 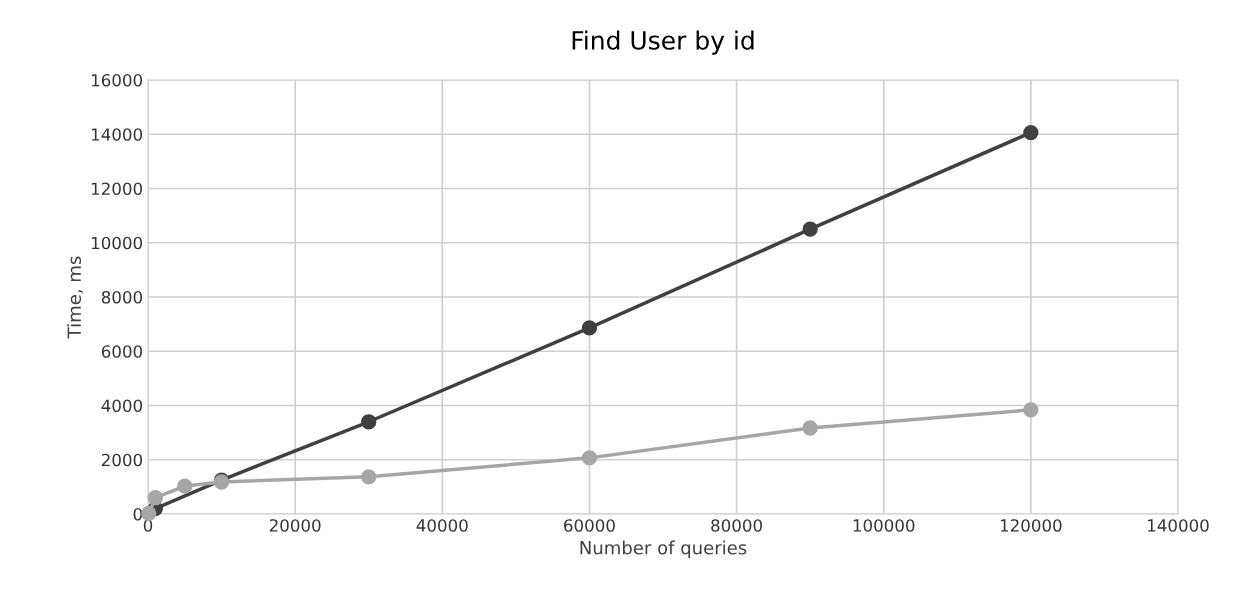 I want to click on x-tick-label: 100000, so click(x=884, y=525).